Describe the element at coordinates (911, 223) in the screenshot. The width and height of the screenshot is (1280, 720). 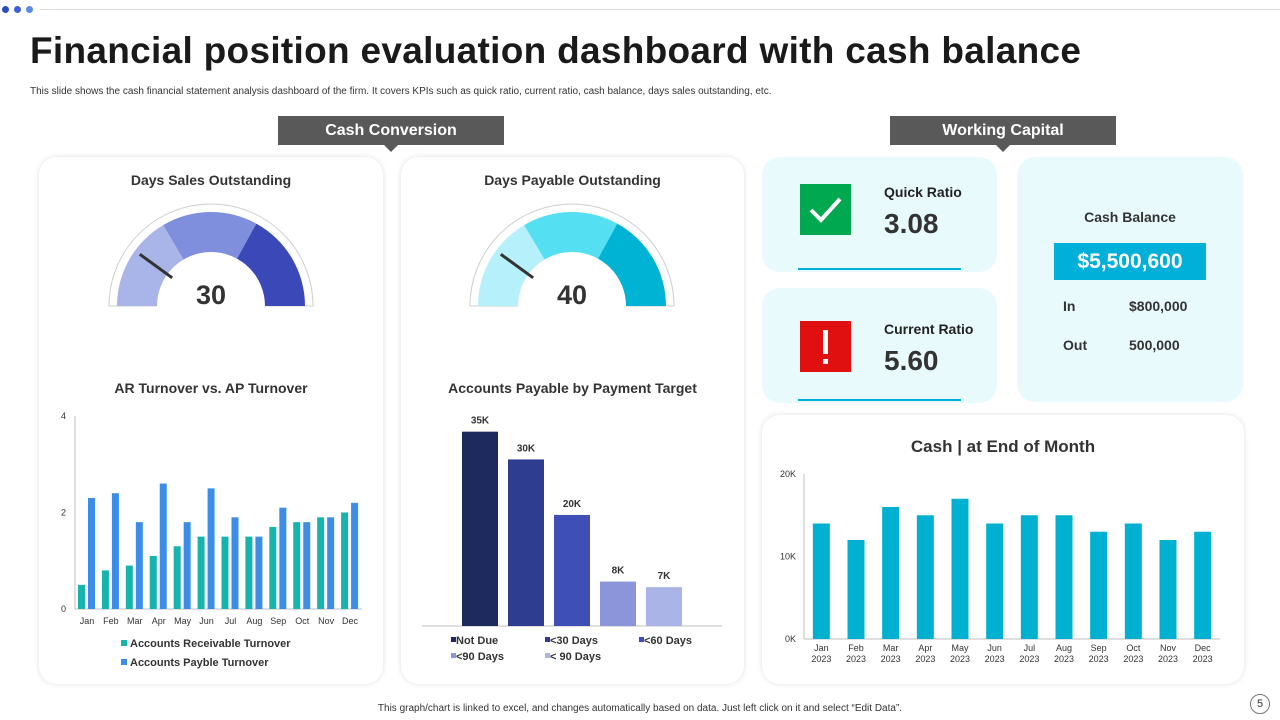
I see `quick-ratio-value: 3.08` at that location.